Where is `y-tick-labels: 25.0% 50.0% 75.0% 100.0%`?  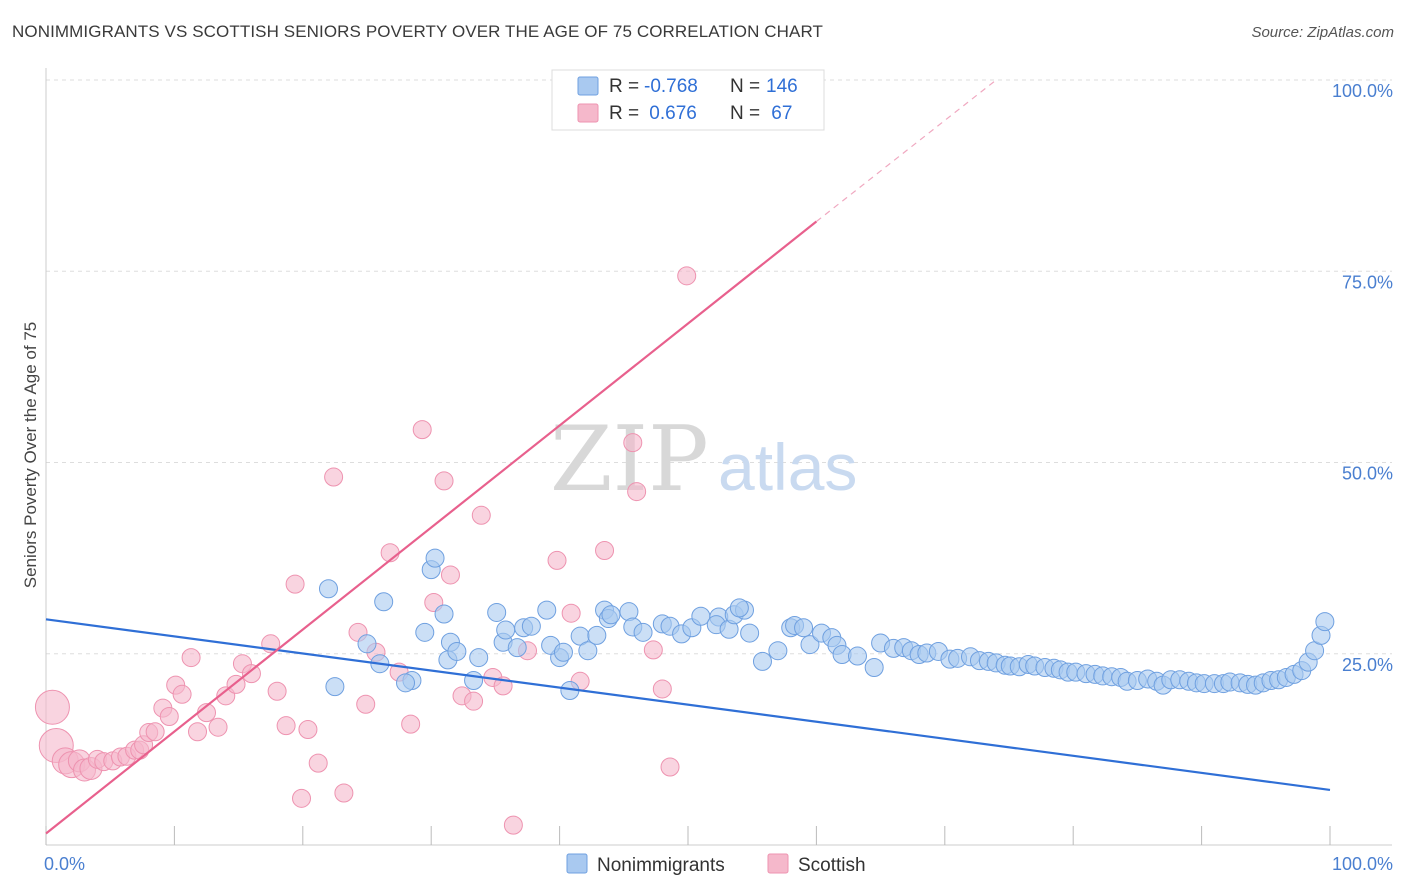 y-tick-labels: 25.0% 50.0% 75.0% 100.0% is located at coordinates (1362, 378).